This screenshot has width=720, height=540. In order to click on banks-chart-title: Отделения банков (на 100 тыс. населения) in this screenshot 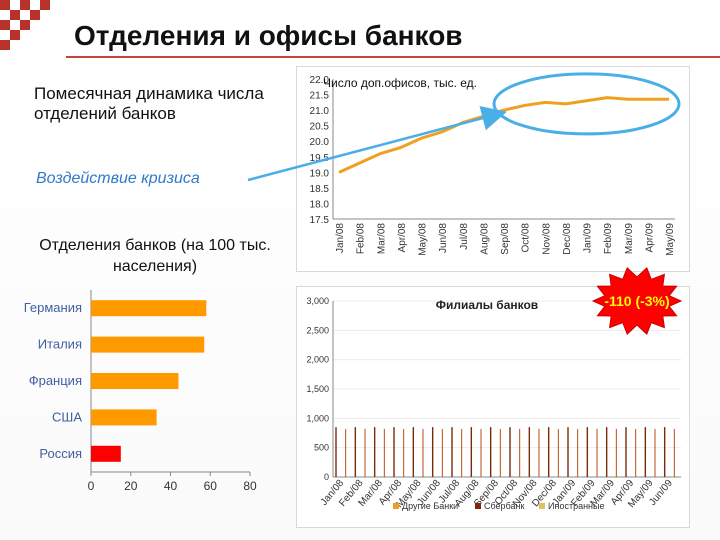, I will do `click(155, 256)`.